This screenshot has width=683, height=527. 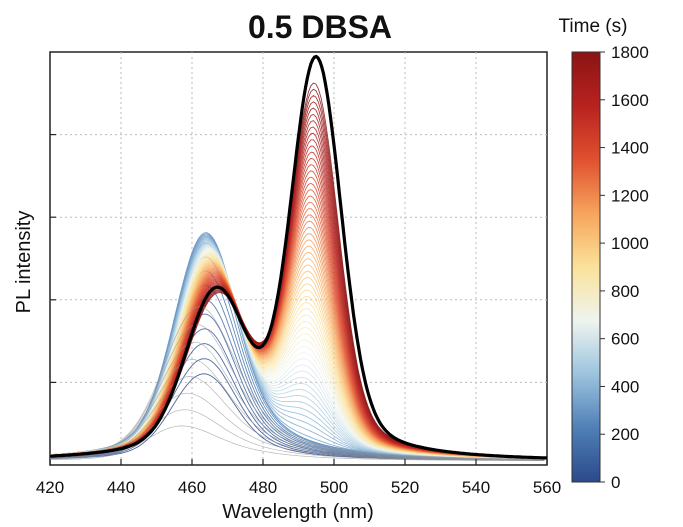 What do you see at coordinates (263, 487) in the screenshot?
I see `x-tick-label: 480` at bounding box center [263, 487].